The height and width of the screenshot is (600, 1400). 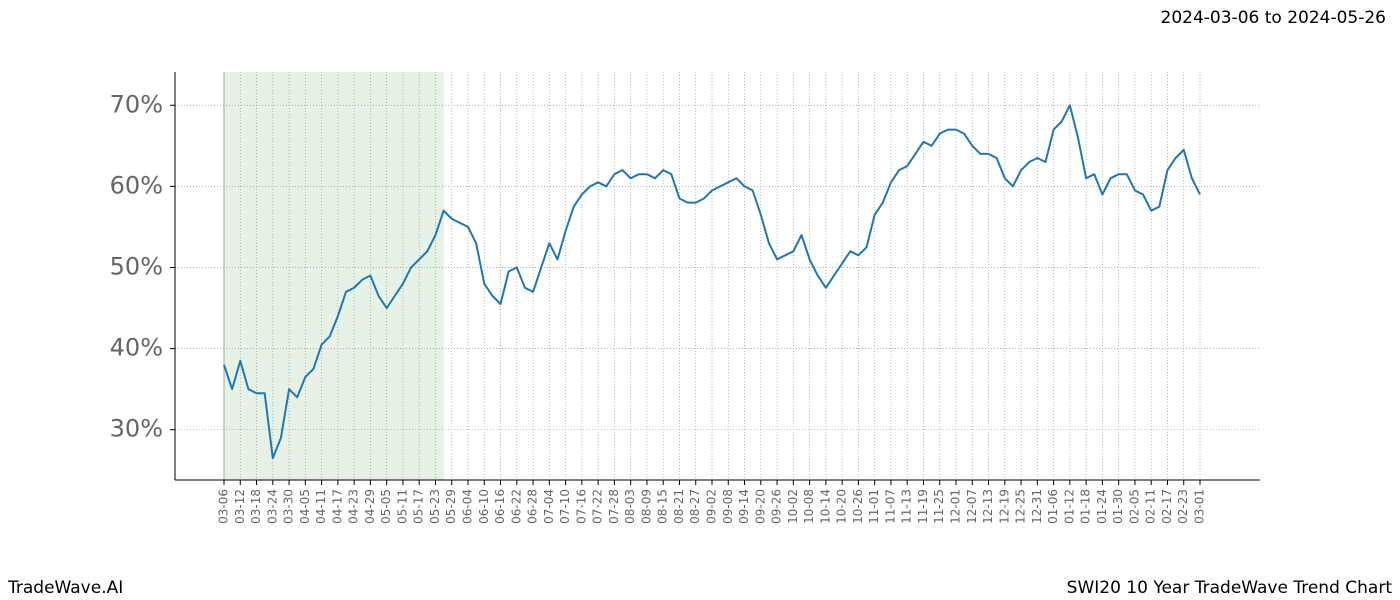 I want to click on x-tick-label: 06-04, so click(x=468, y=506).